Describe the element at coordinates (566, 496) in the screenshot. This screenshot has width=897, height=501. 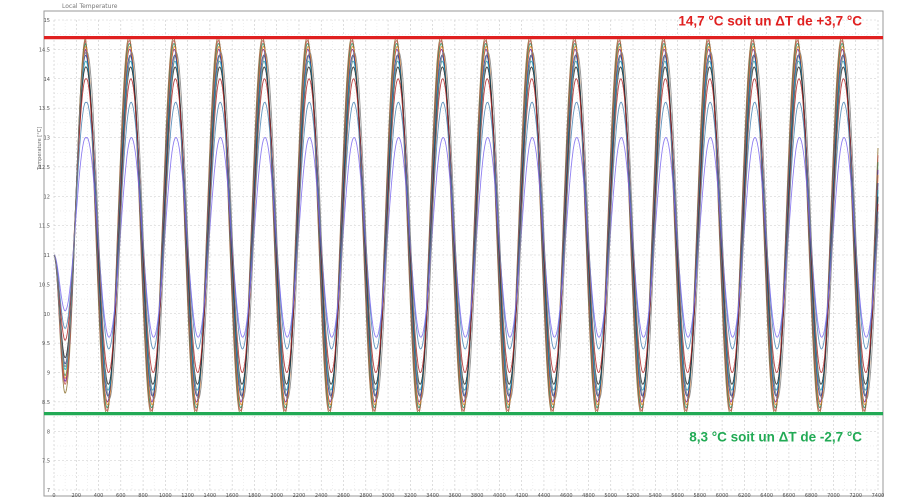
I see `x-tick-label: 4600` at that location.